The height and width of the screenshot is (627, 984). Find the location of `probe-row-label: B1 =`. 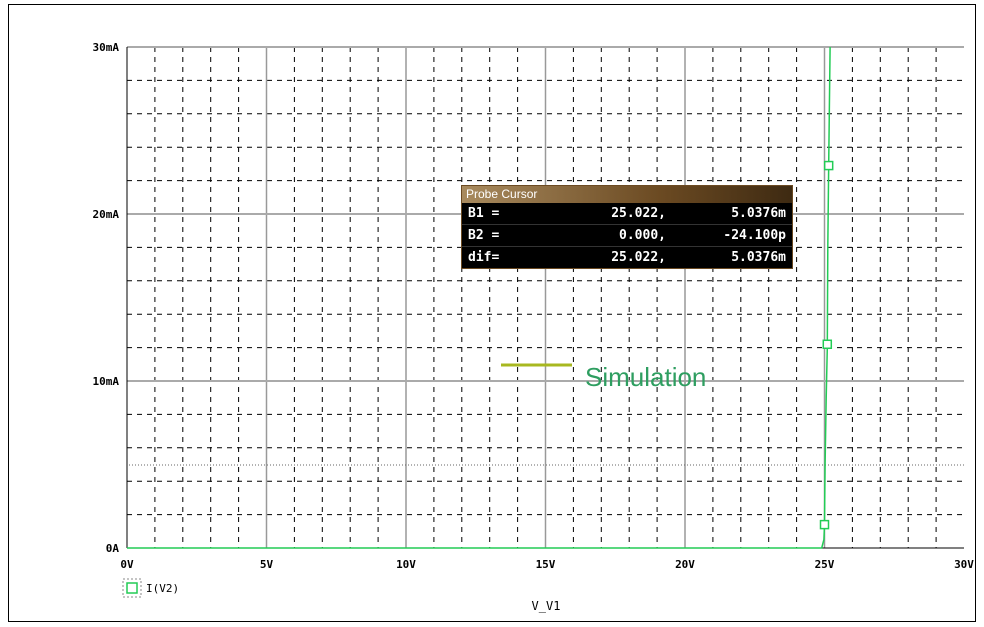

probe-row-label: B1 = is located at coordinates (484, 213).